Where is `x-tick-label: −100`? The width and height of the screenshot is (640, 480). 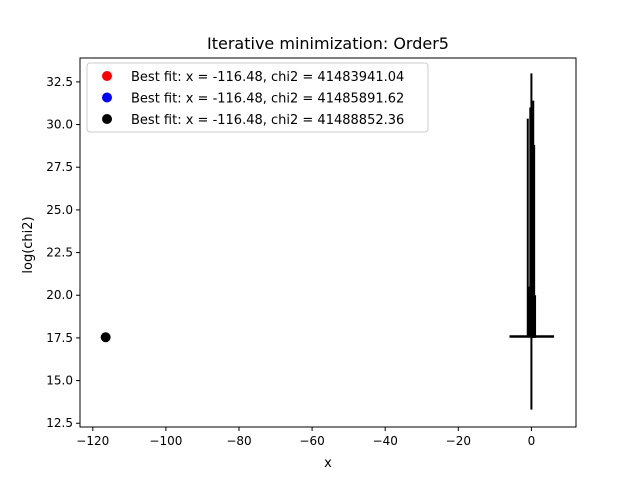
x-tick-label: −100 is located at coordinates (165, 441).